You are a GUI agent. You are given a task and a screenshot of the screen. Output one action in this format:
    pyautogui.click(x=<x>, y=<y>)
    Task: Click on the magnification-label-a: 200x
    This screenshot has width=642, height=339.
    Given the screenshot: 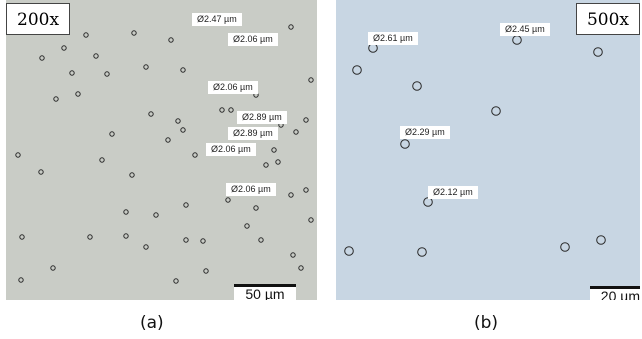 What is the action you would take?
    pyautogui.click(x=38, y=19)
    